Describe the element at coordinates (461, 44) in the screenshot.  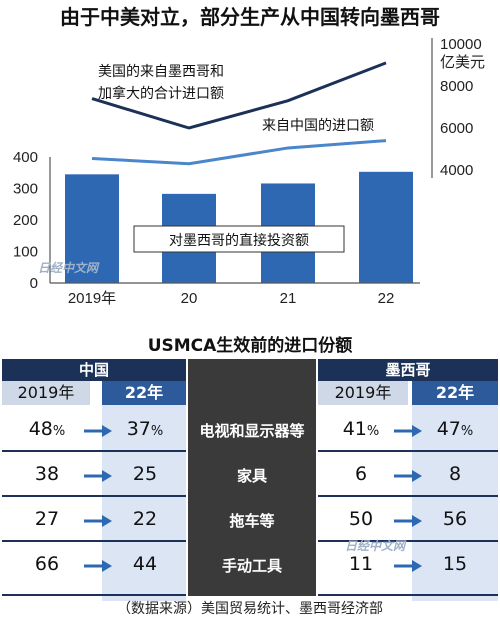
I see `y-right-tick-label: 10000` at that location.